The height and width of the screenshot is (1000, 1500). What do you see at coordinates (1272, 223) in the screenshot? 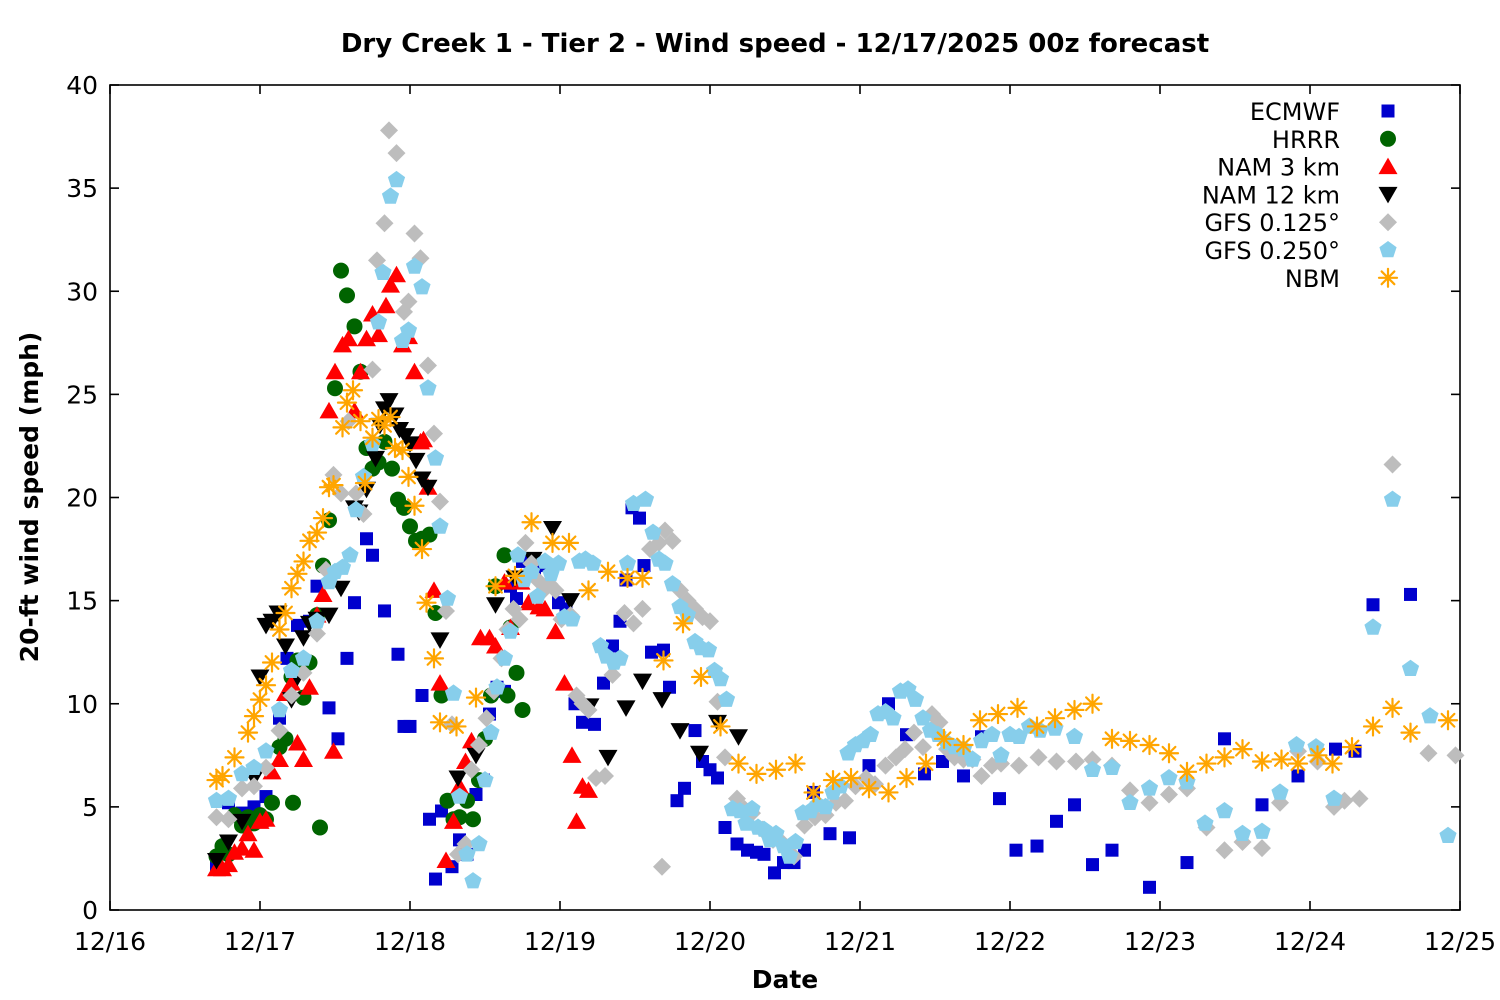
I see `legend-label: GFS 0.125°` at bounding box center [1272, 223].